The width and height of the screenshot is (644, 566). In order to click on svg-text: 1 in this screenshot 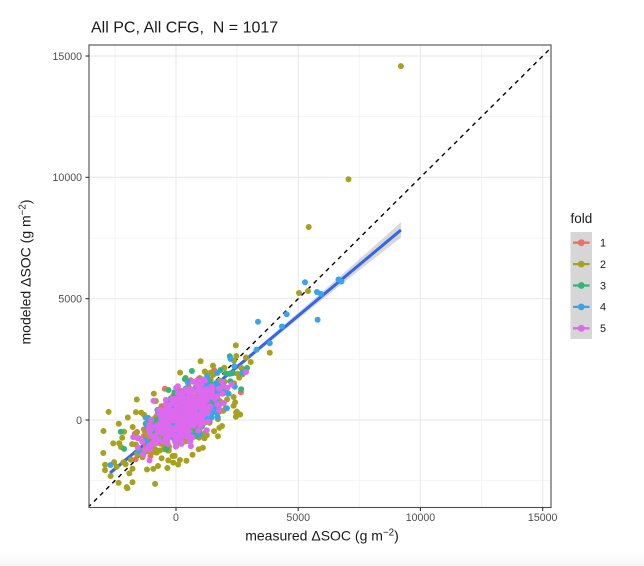, I will do `click(603, 244)`.